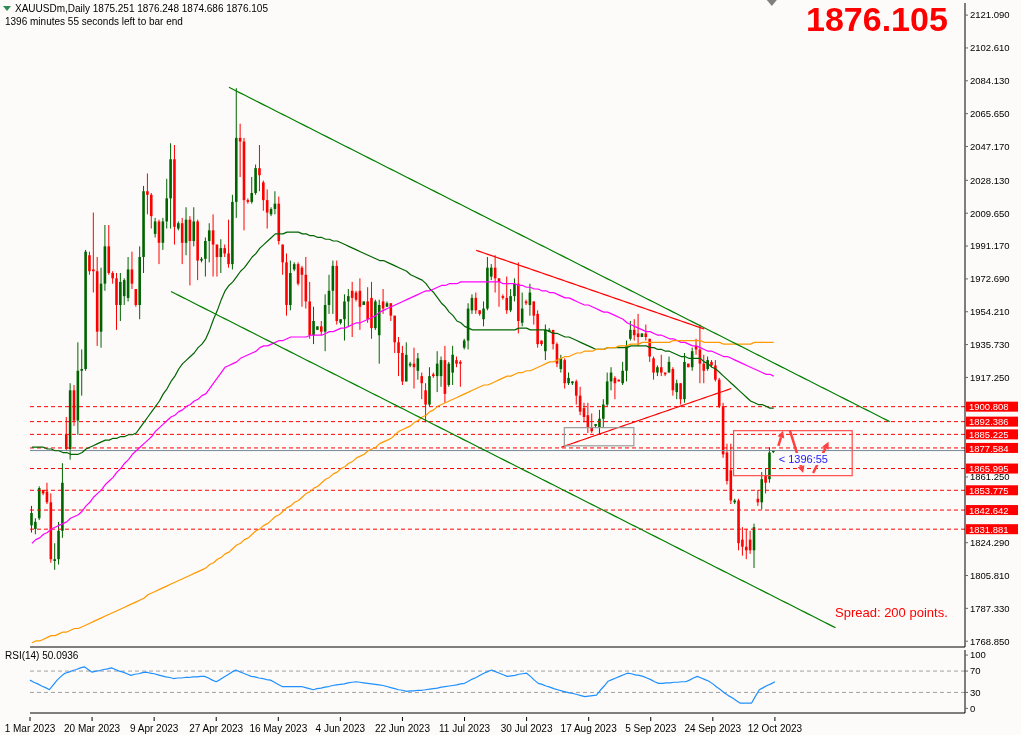  Describe the element at coordinates (990, 48) in the screenshot. I see `y-tick-label: 2102.610` at that location.